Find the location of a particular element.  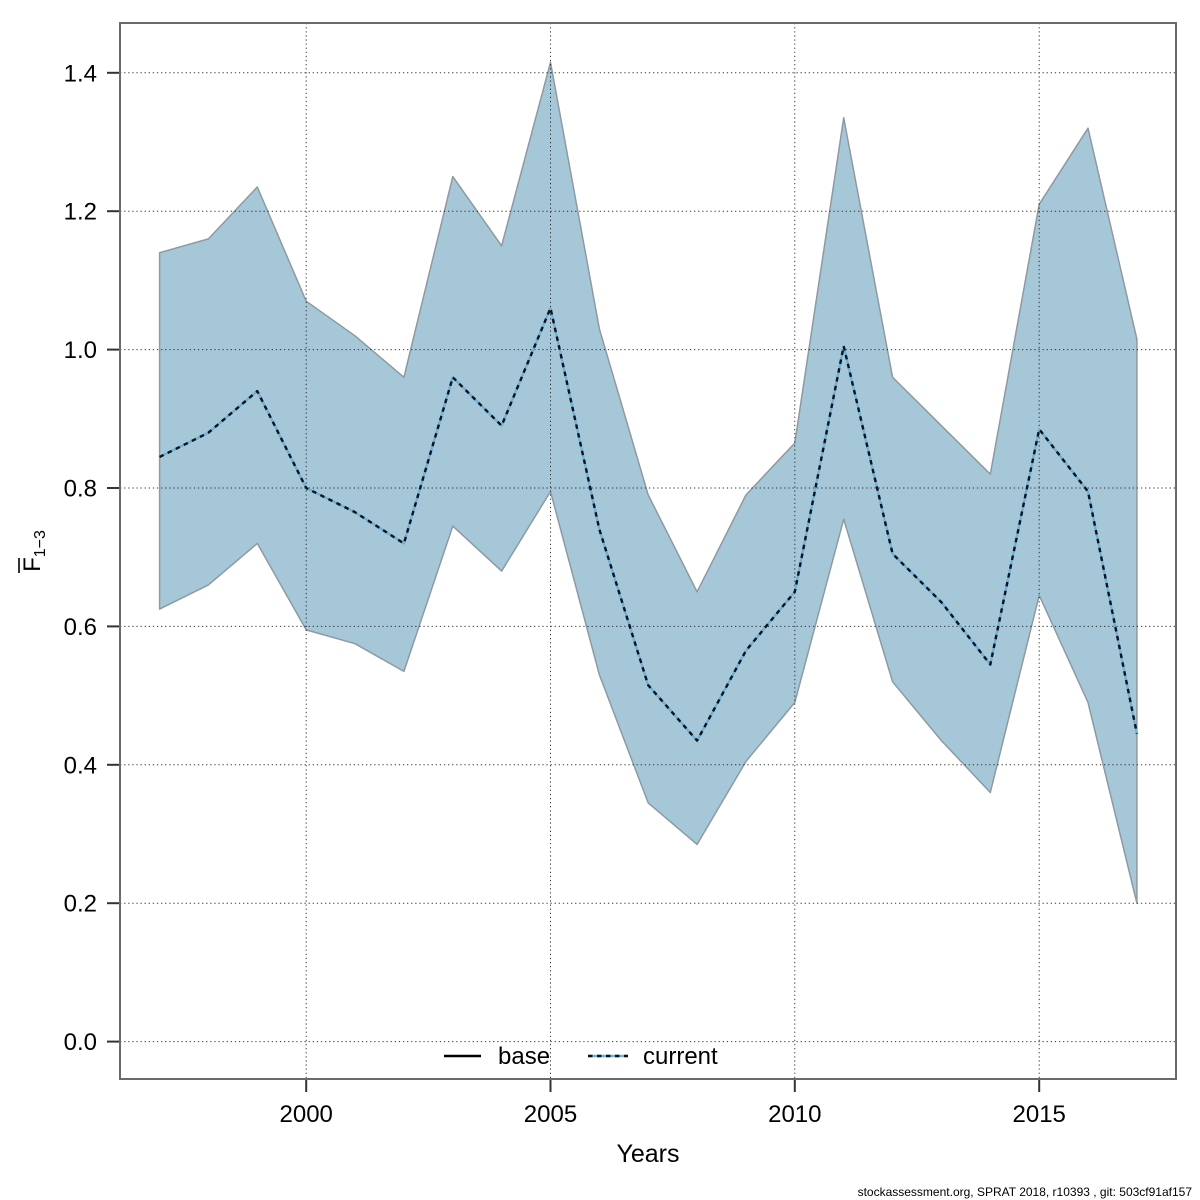

svg-text: F1−3 is located at coordinates (34, 551).